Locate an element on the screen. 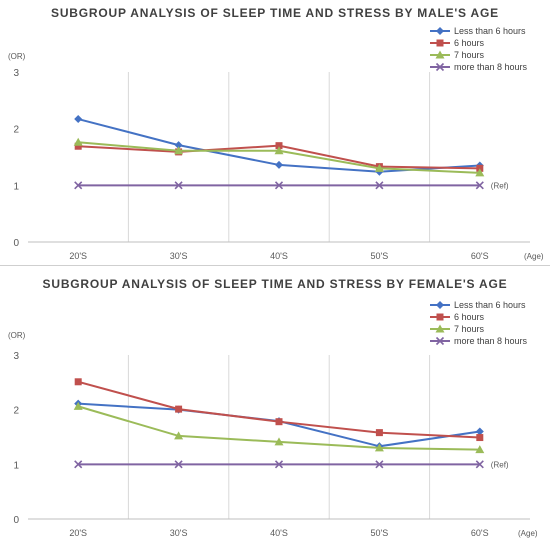 The width and height of the screenshot is (550, 540). chart-divider is located at coordinates (275, 265).